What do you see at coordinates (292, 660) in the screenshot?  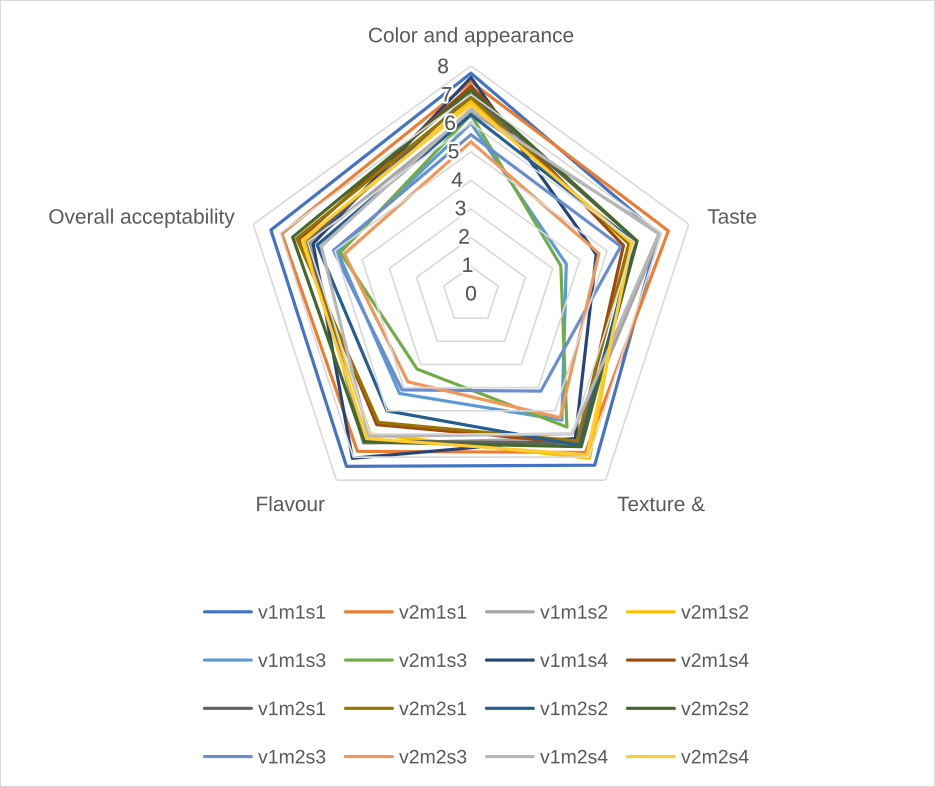 I see `legend-label: v1m1s3` at bounding box center [292, 660].